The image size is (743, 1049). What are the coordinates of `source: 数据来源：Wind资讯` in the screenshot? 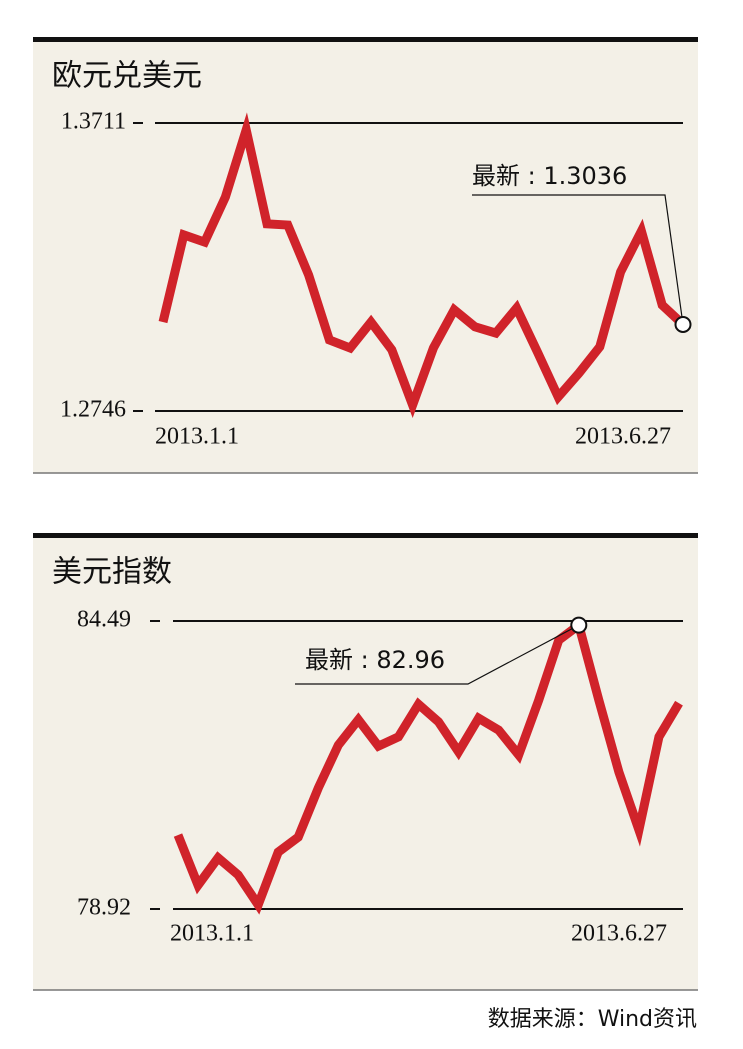 It's located at (592, 1019).